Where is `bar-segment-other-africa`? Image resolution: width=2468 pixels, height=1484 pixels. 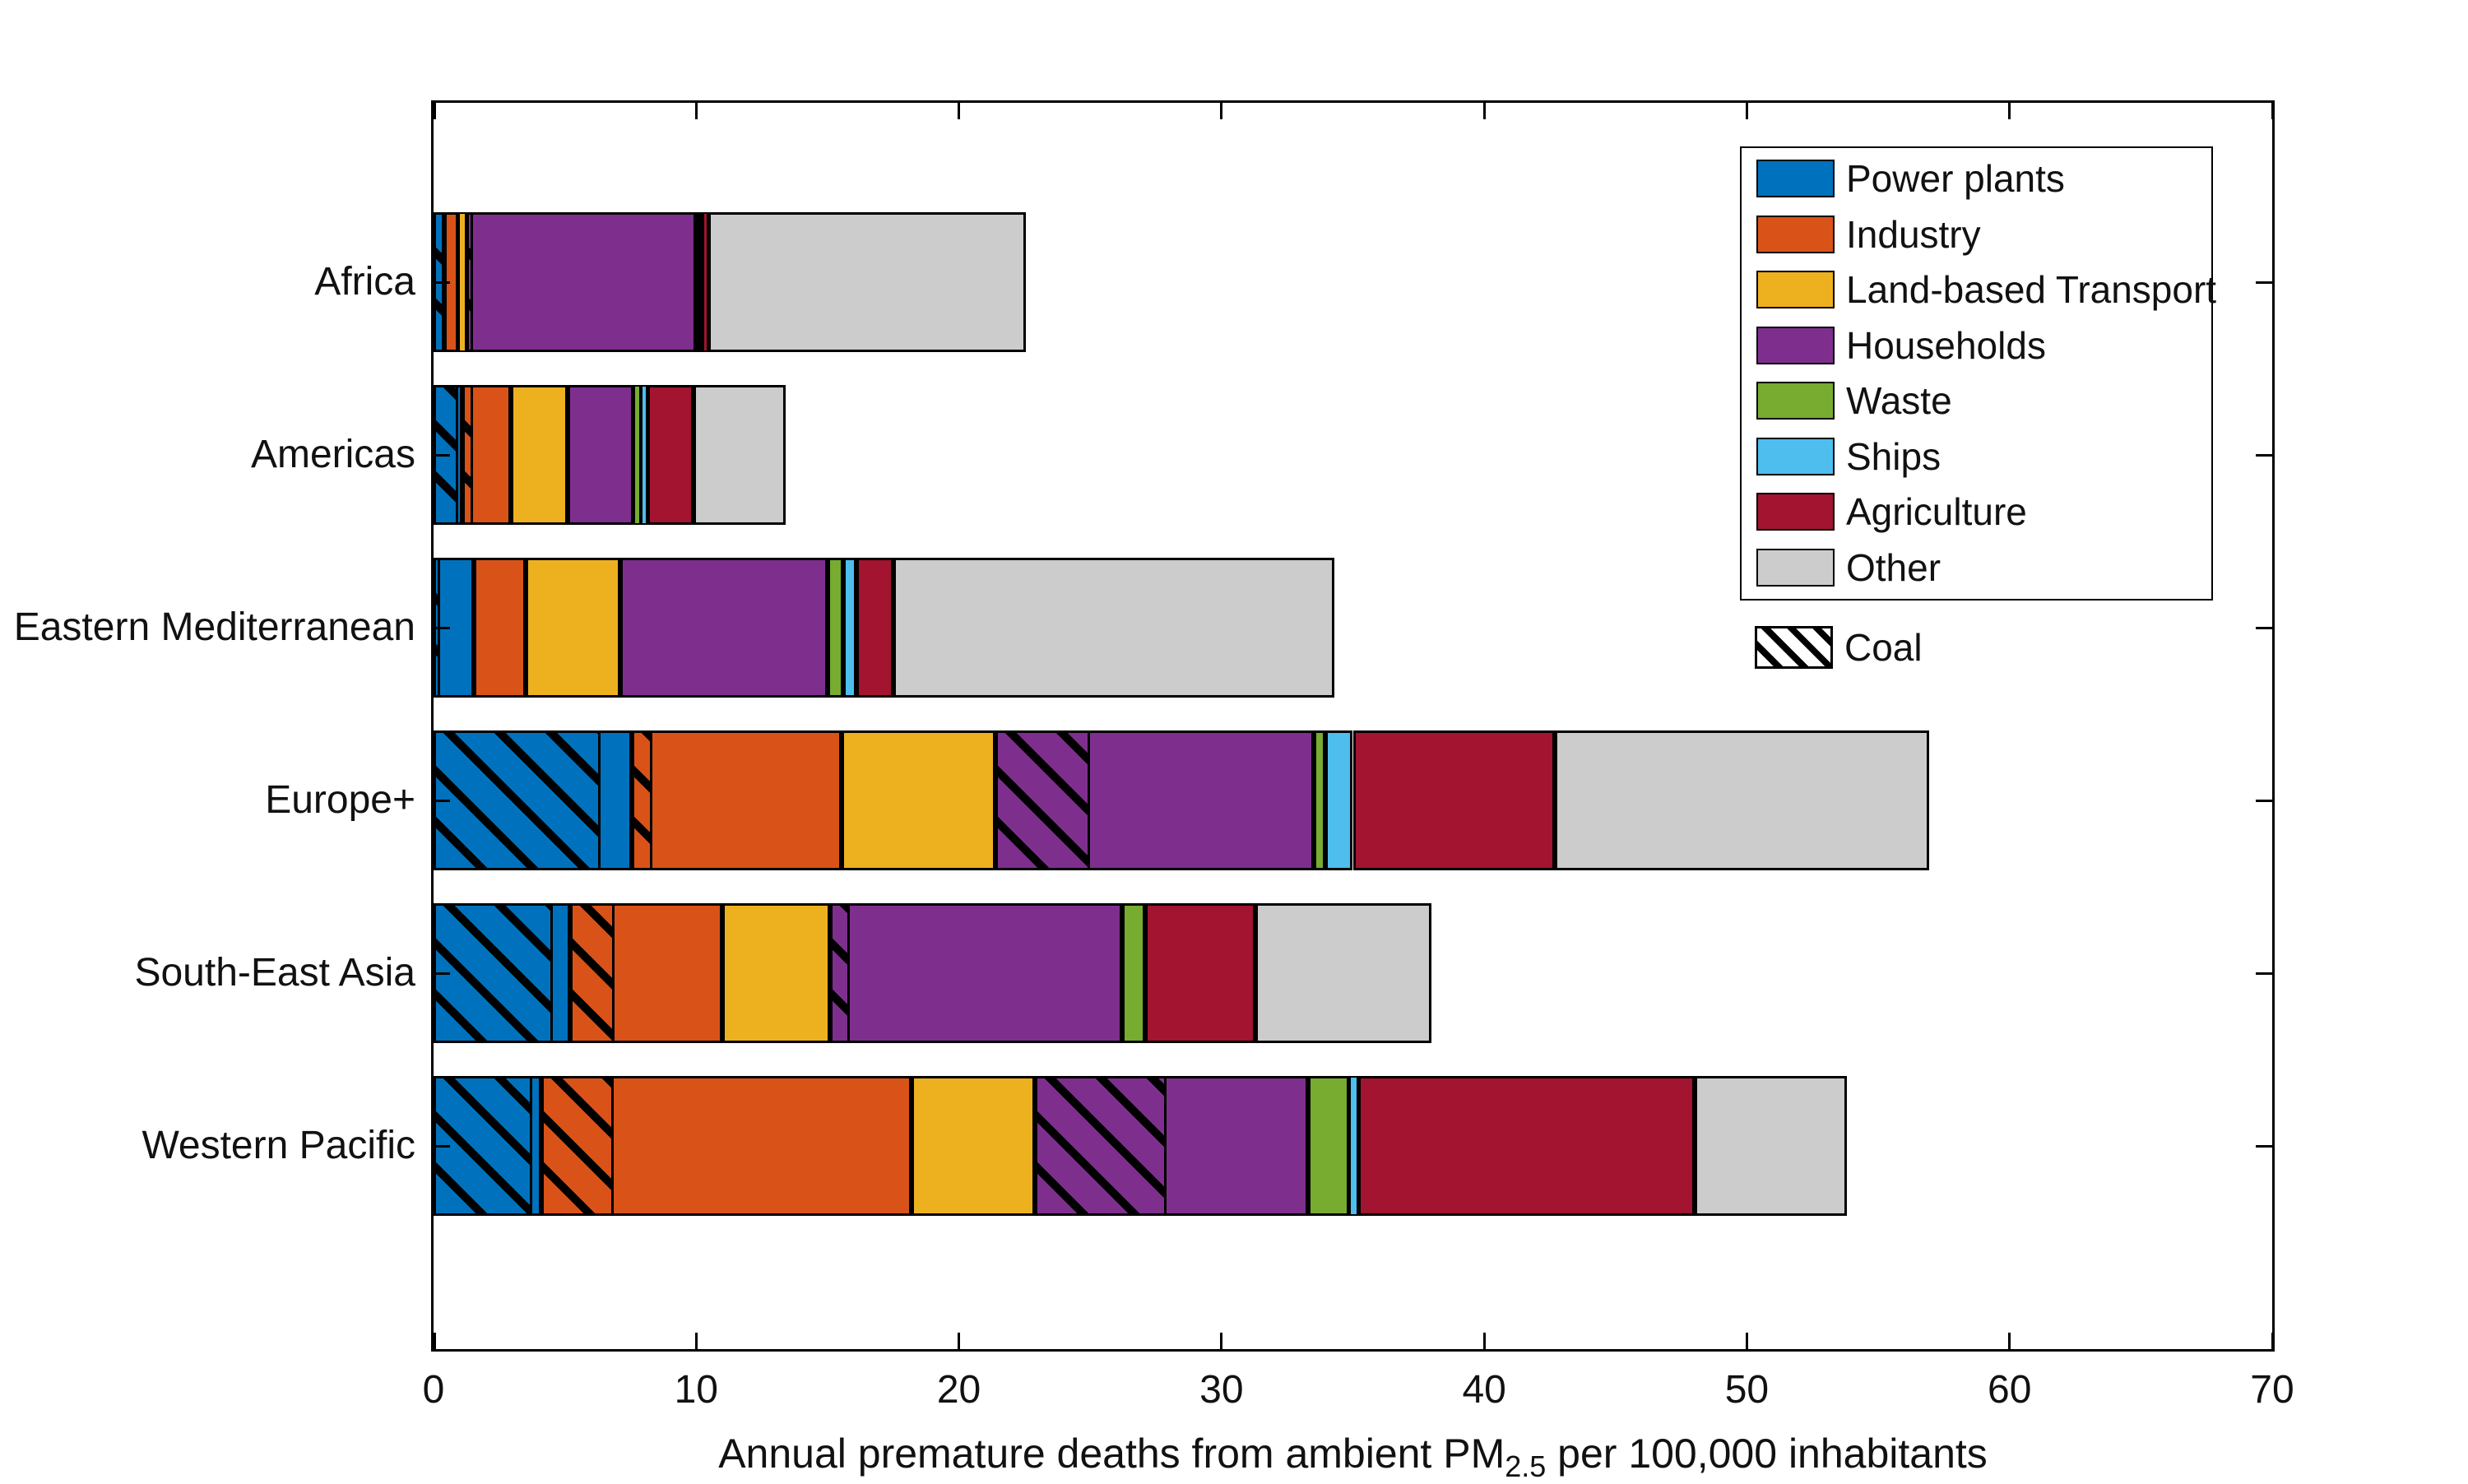 bar-segment-other-africa is located at coordinates (866, 282).